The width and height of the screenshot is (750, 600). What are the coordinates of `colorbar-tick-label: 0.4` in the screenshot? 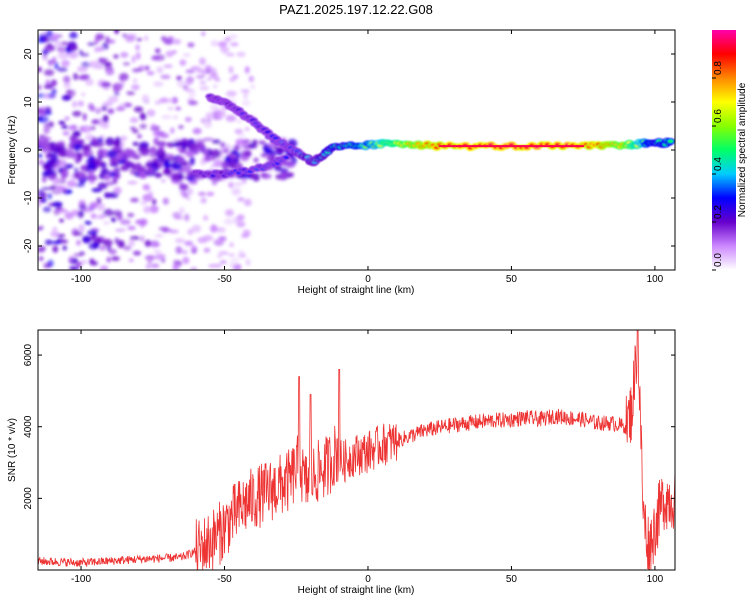 It's located at (718, 164).